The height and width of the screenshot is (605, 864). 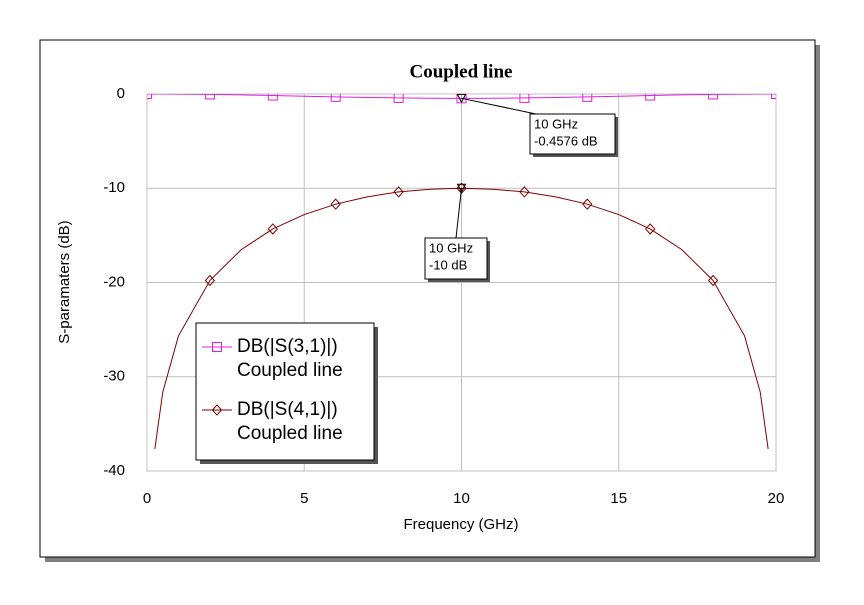 I want to click on annotation-text: -0.4576 dB, so click(x=566, y=140).